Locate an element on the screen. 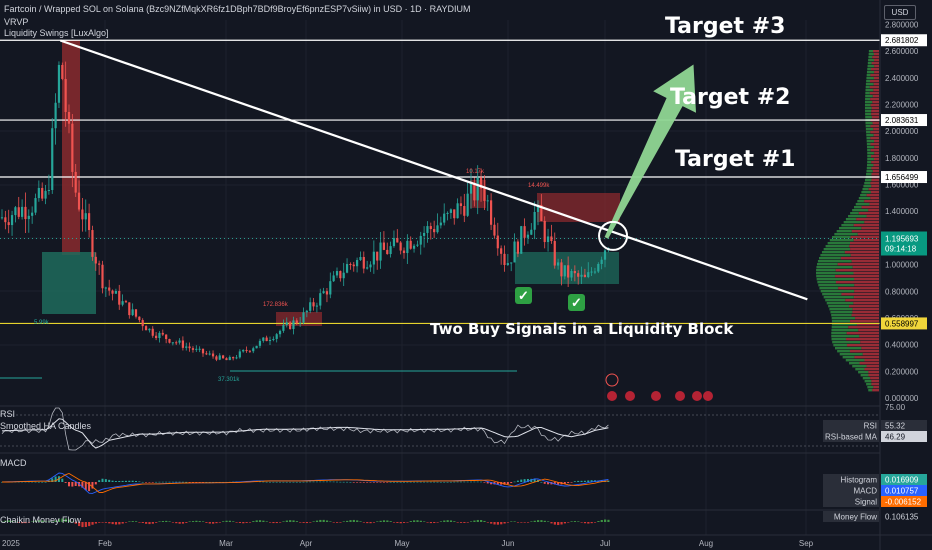  rsi-ma-value: 46.29 is located at coordinates (895, 437).